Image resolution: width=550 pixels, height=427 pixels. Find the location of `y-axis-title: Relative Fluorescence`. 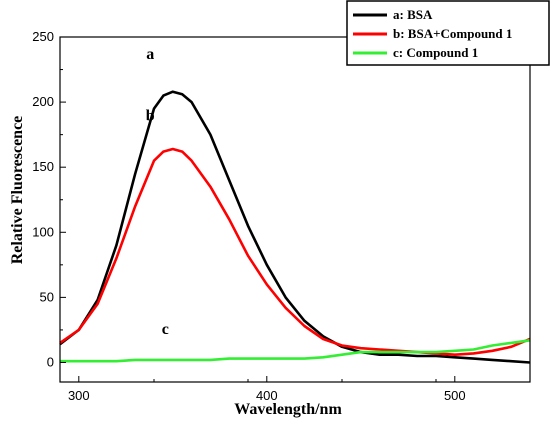

y-axis-title: Relative Fluorescence is located at coordinates (17, 190).